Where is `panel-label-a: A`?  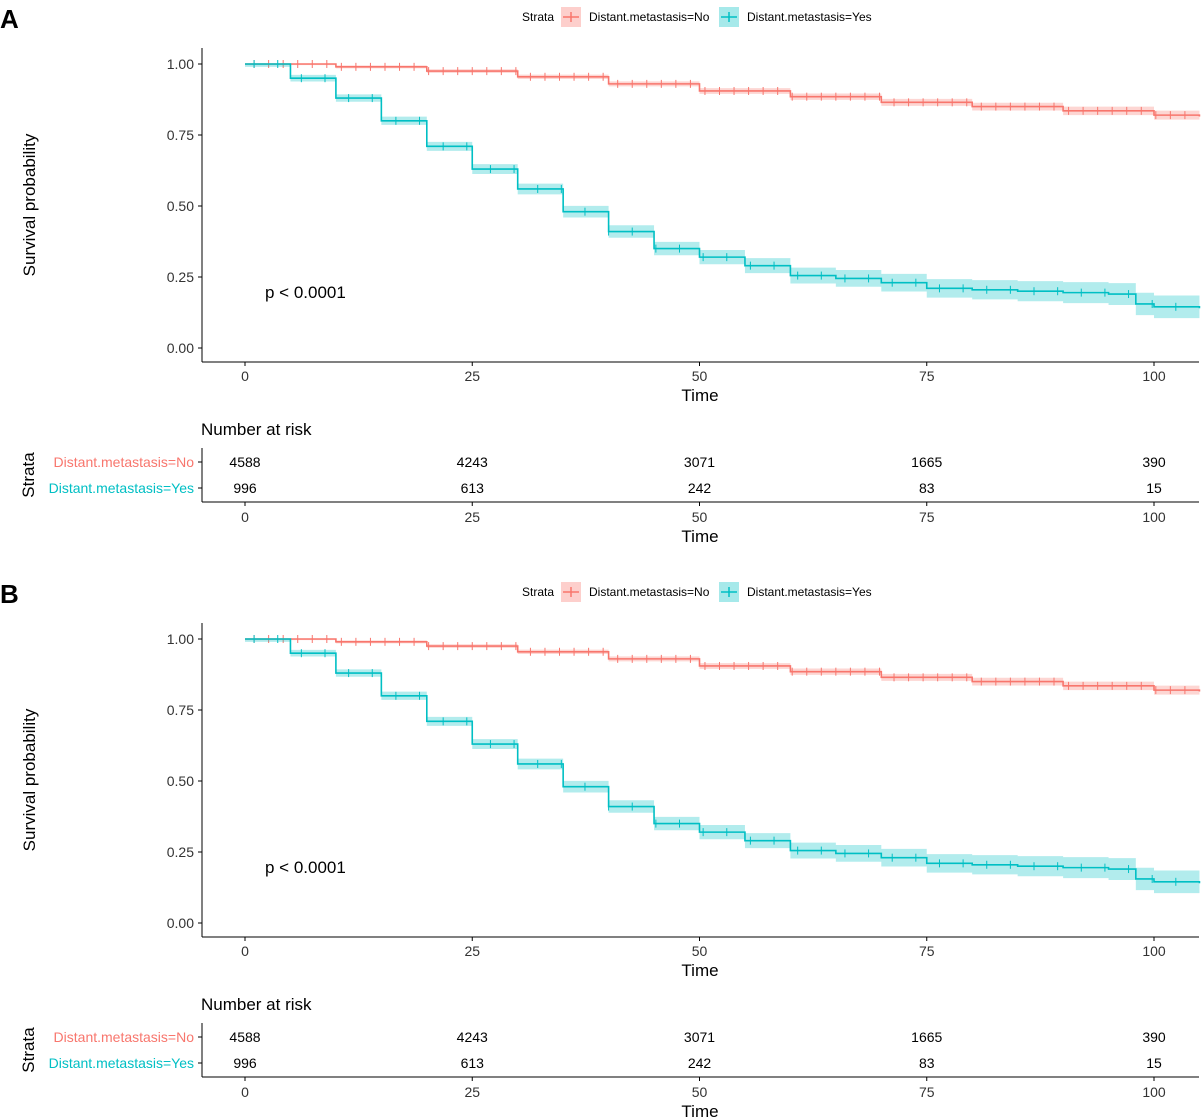
panel-label-a: A is located at coordinates (9, 19).